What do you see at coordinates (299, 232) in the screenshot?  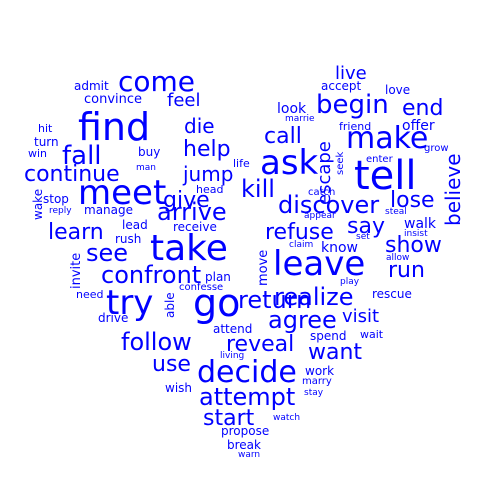 I see `word-refuse: refuse` at bounding box center [299, 232].